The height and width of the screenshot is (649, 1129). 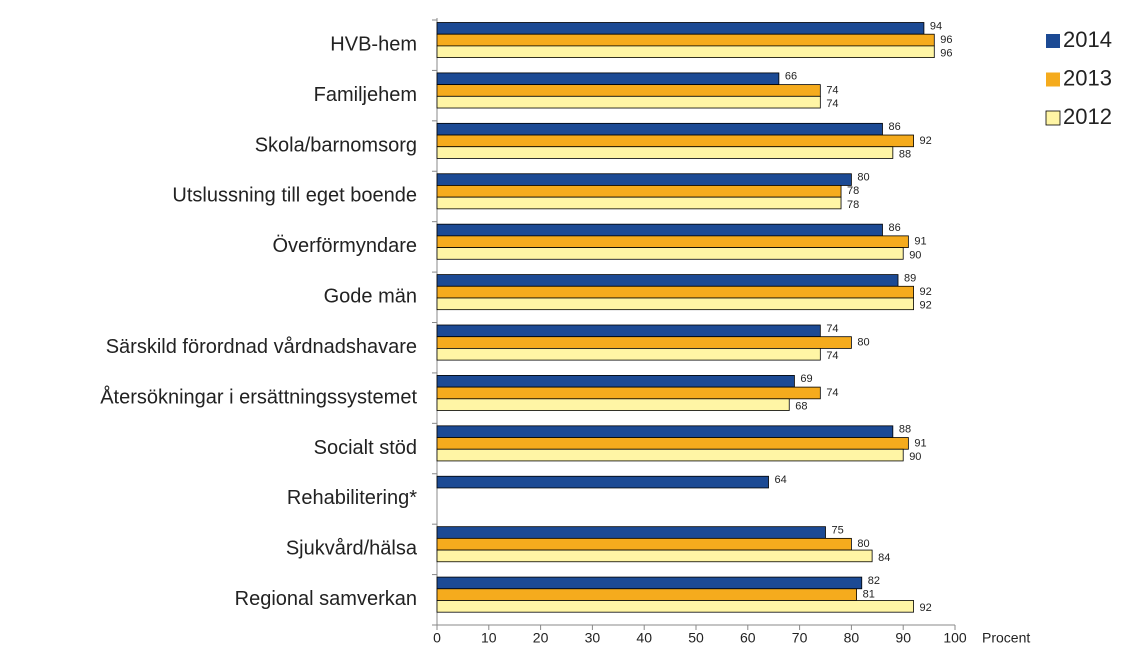 I want to click on x-axis-label: Procent, so click(x=1006, y=638).